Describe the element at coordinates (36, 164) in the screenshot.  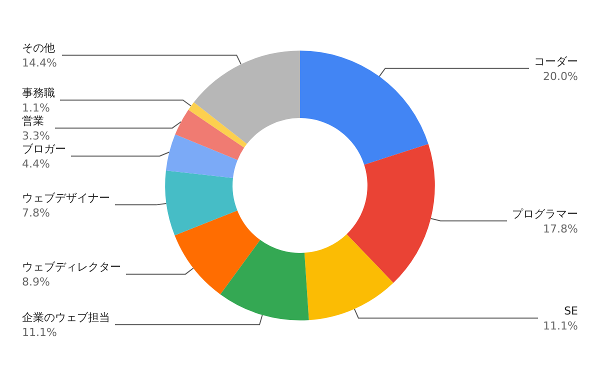
I see `data-label: 4.4%` at that location.